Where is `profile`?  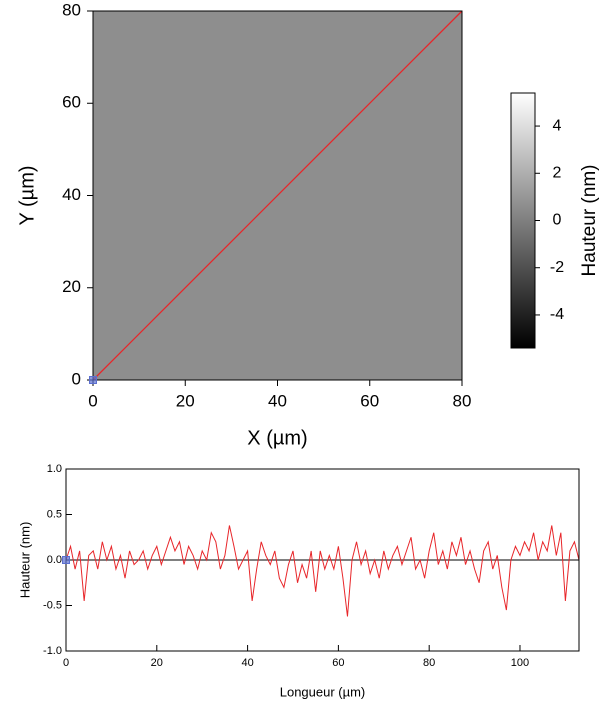 profile is located at coordinates (322, 571).